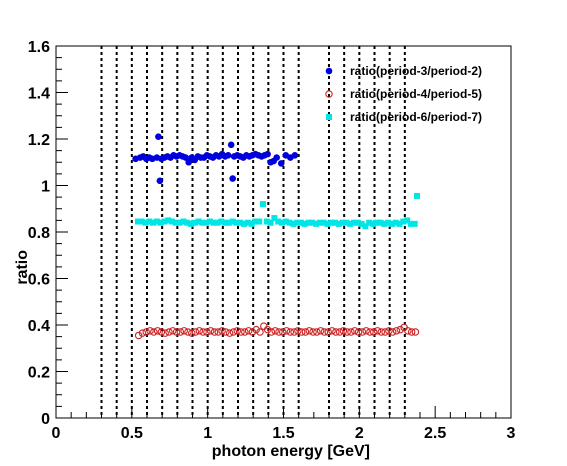 This screenshot has width=567, height=466. Describe the element at coordinates (277, 331) in the screenshot. I see `series` at that location.